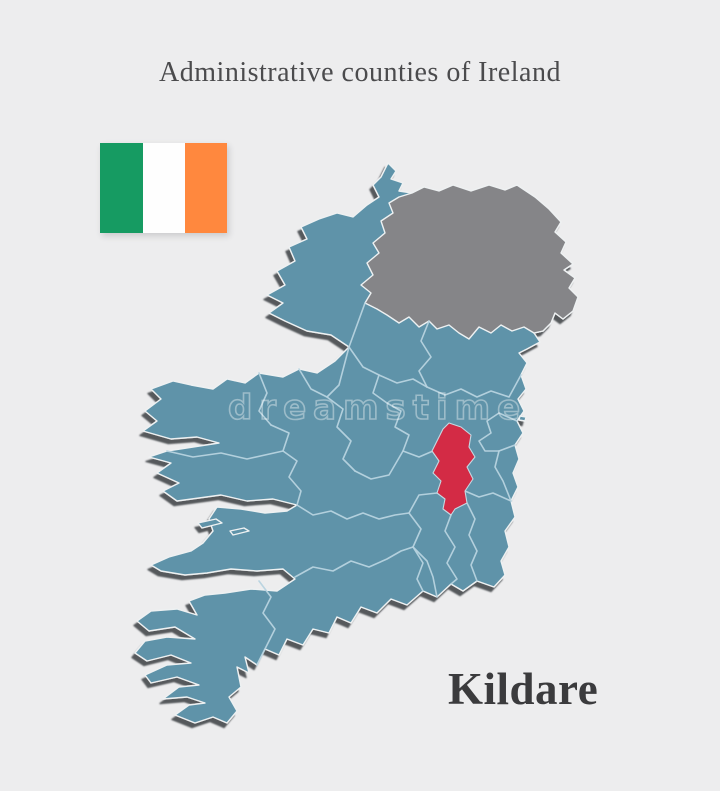 This screenshot has height=791, width=720. Describe the element at coordinates (360, 72) in the screenshot. I see `page-title: Administrative counties of Ireland` at that location.